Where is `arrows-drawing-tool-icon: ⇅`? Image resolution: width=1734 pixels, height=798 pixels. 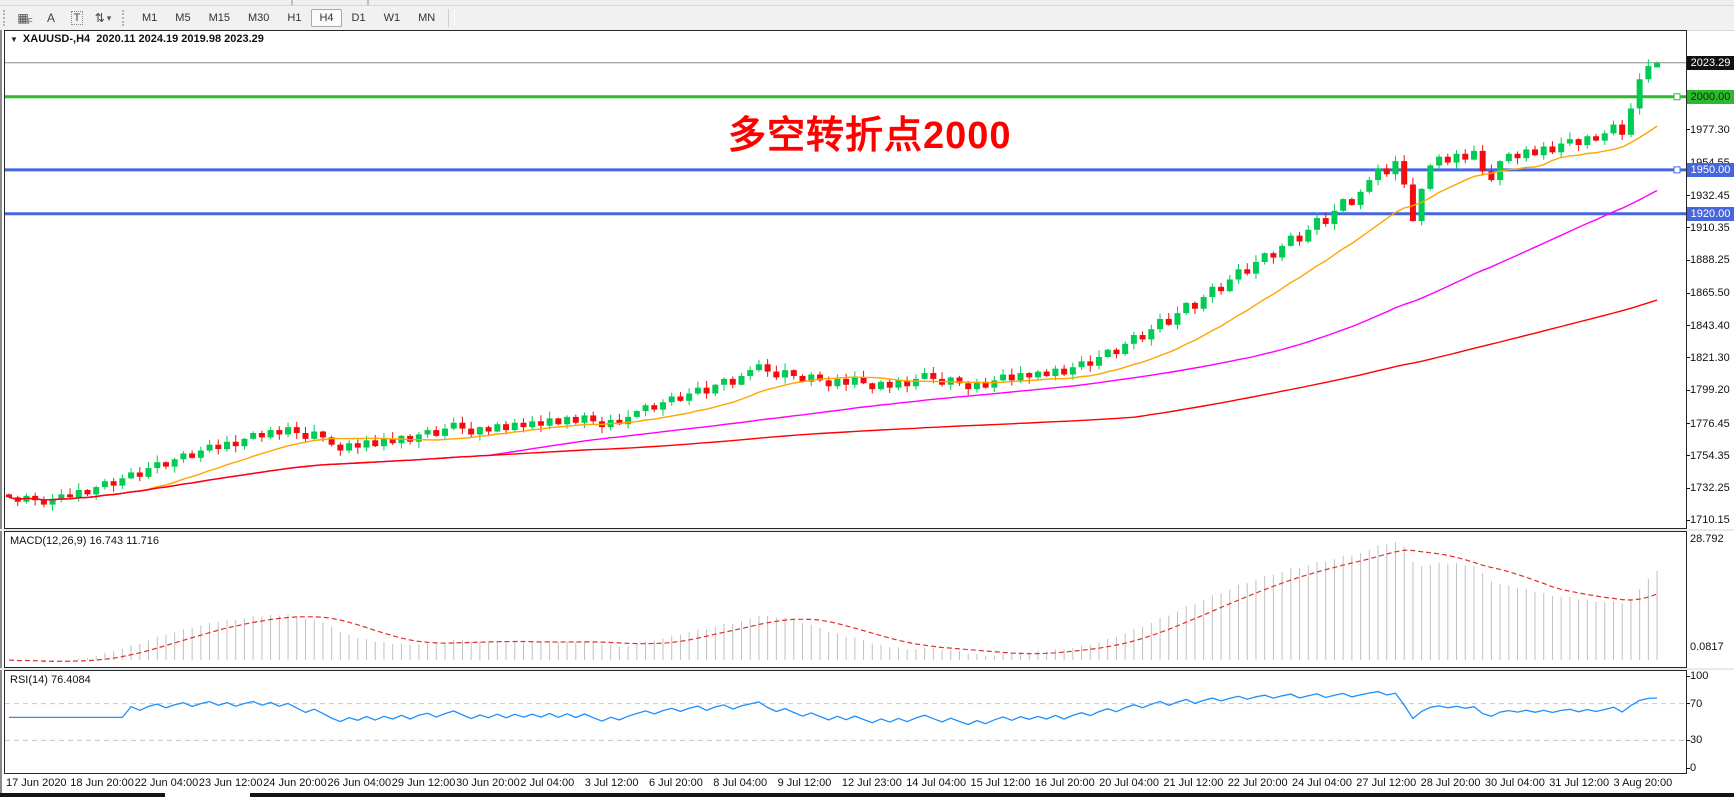
arrows-drawing-tool-icon: ⇅ is located at coordinates (99, 18).